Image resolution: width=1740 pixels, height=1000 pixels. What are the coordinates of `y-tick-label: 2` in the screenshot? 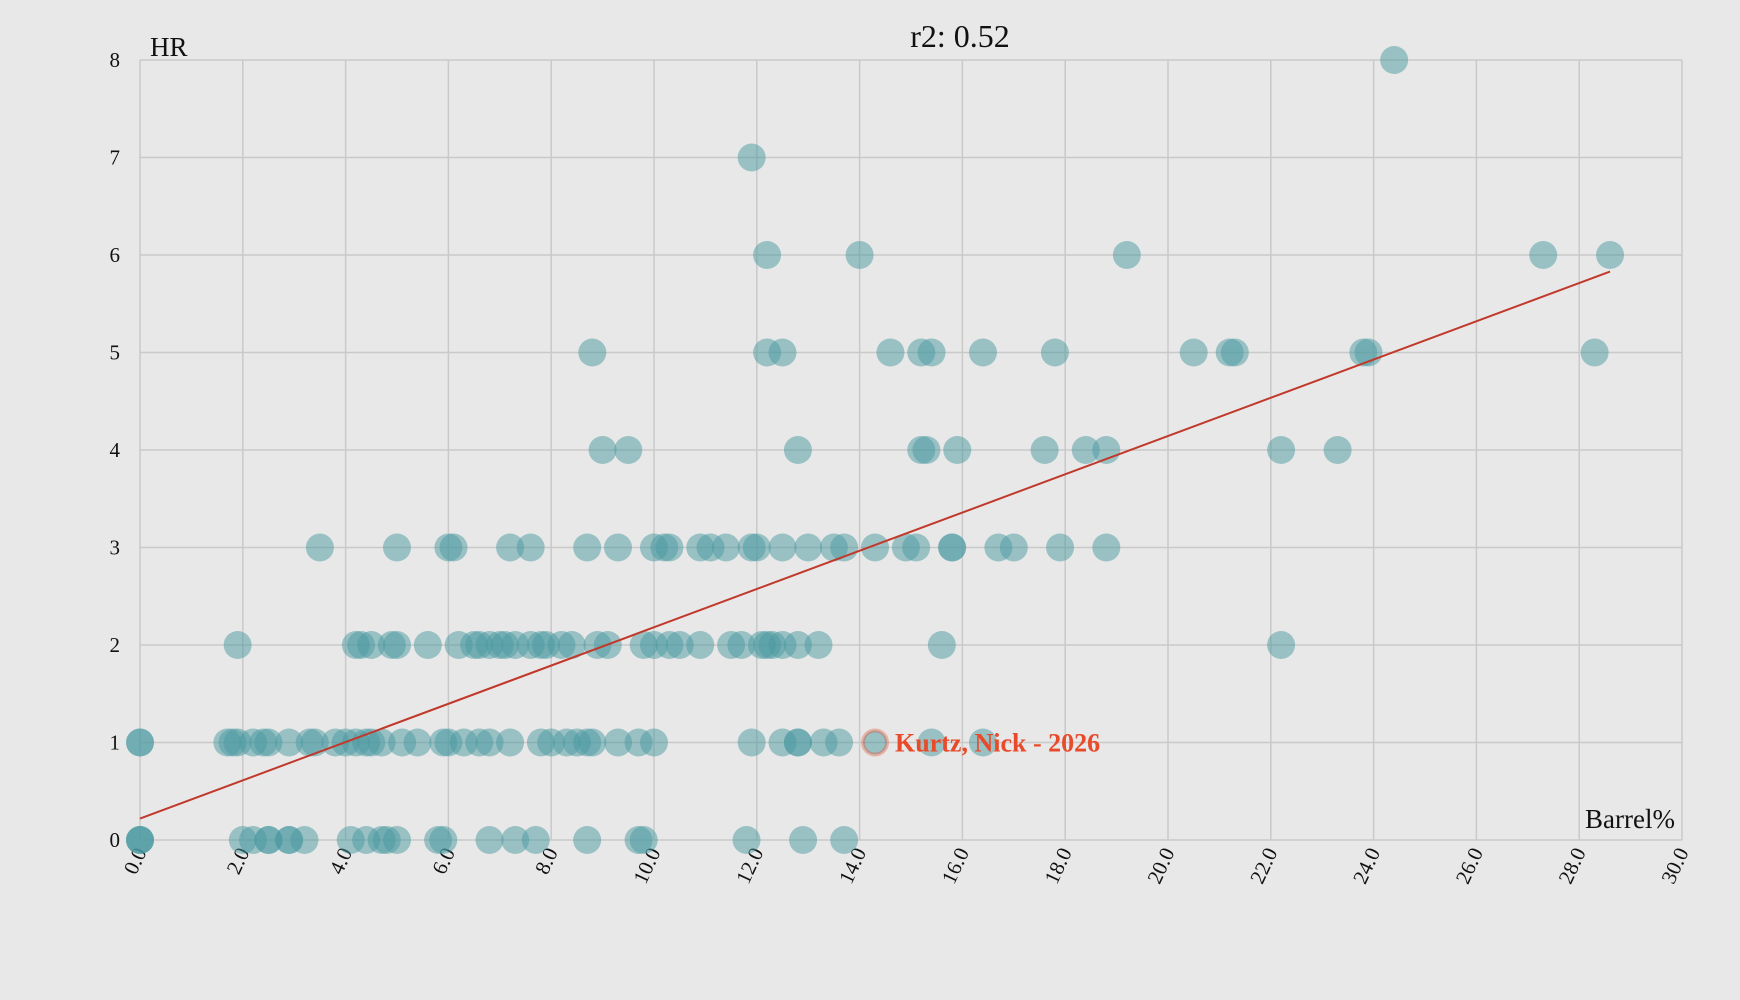 It's located at (115, 645).